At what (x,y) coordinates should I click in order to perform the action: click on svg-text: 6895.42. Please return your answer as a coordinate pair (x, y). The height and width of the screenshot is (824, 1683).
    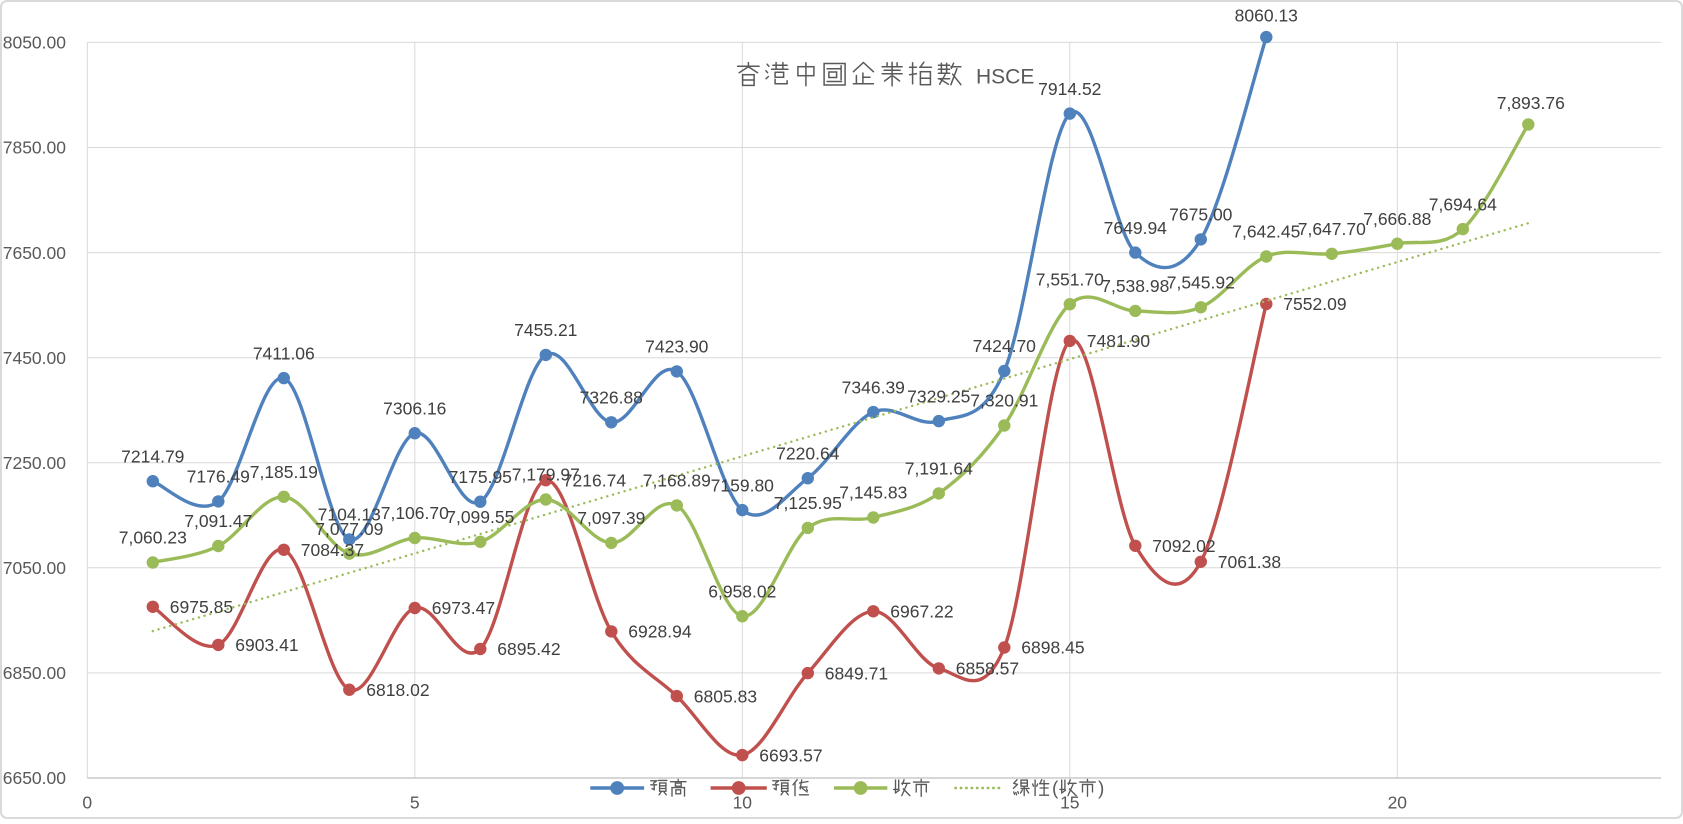
    Looking at the image, I should click on (528, 649).